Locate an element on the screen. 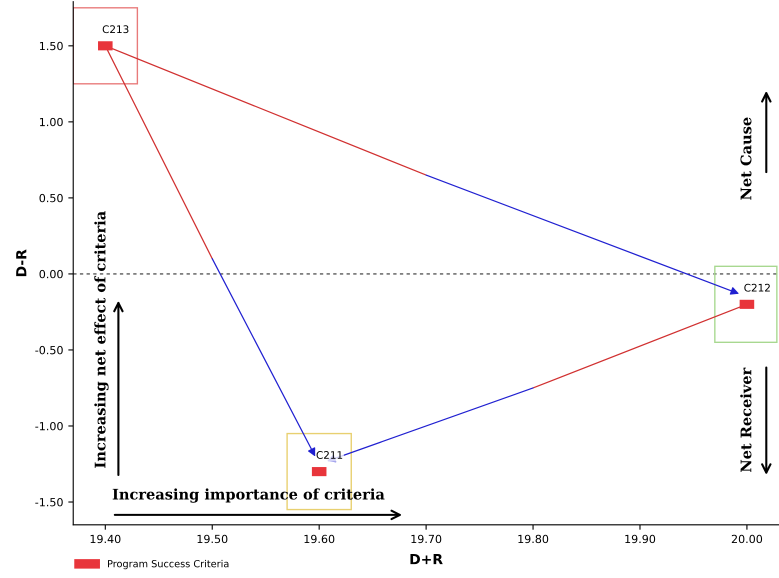  y-tick-label: -1.00 is located at coordinates (49, 426).